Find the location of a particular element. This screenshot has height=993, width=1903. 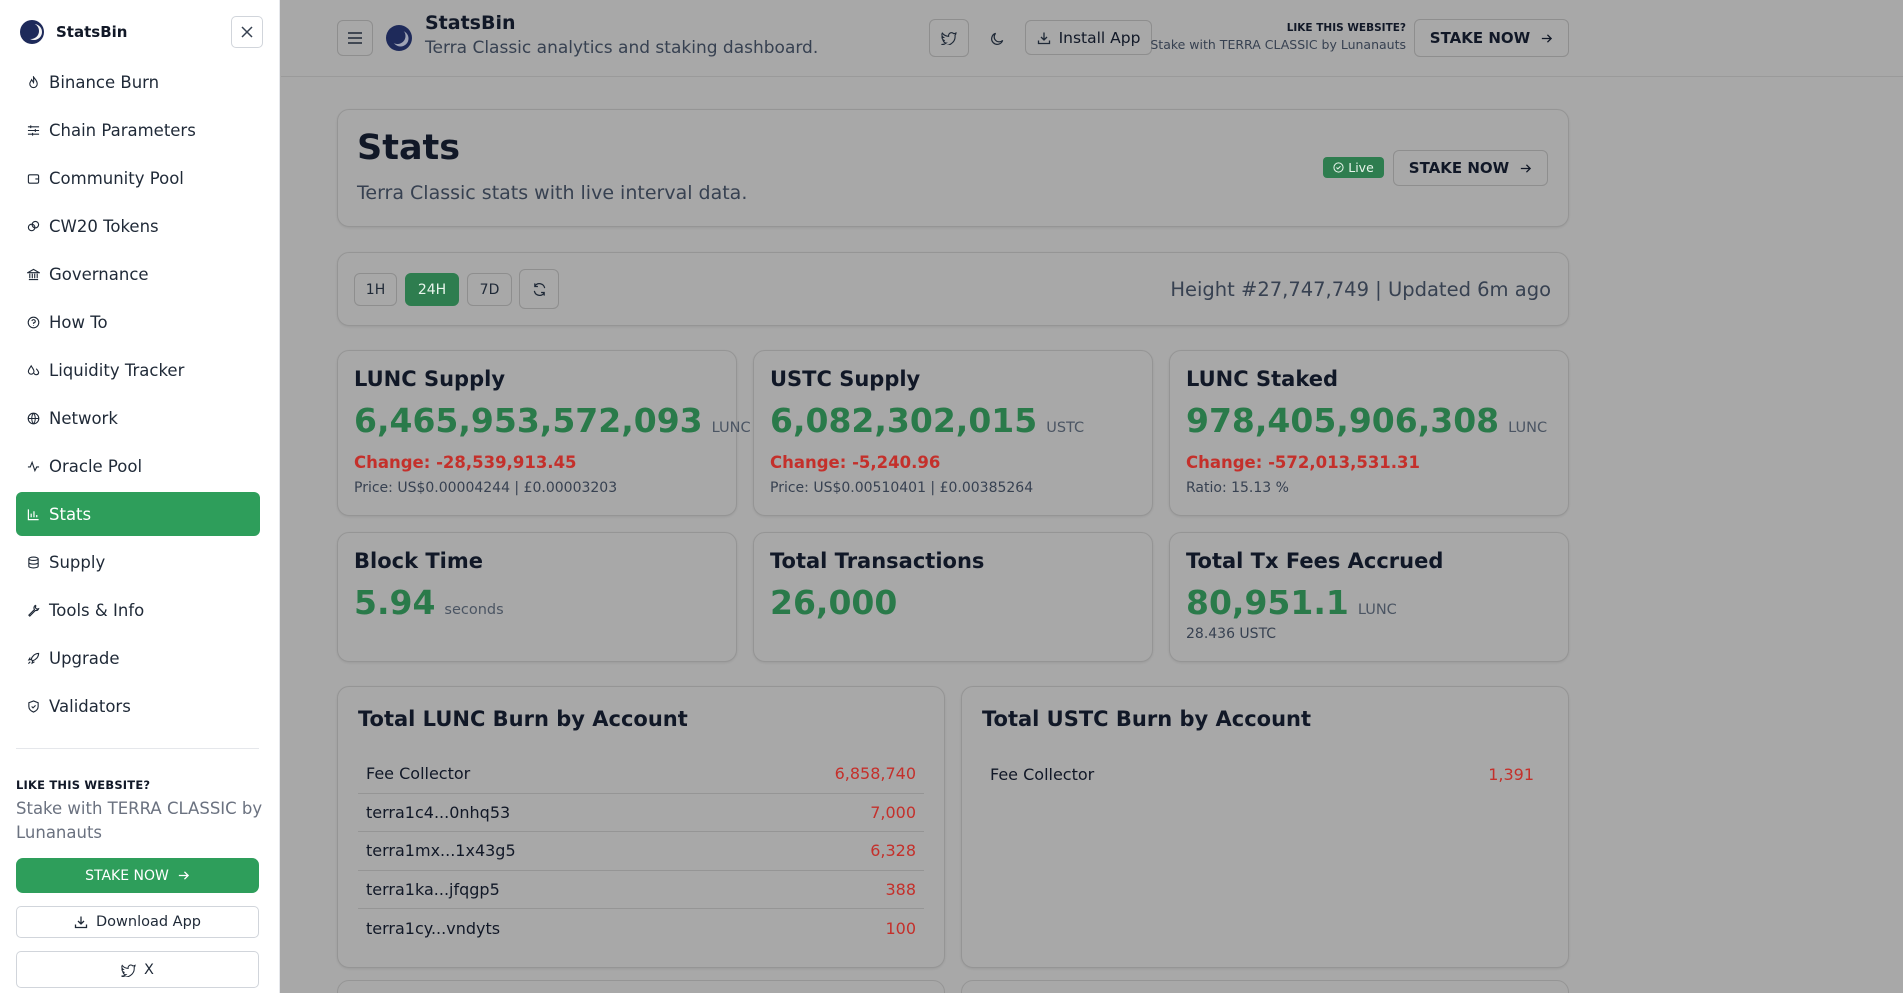

sidebar-item-oracle-pool: Oracle Pool is located at coordinates (138, 466).